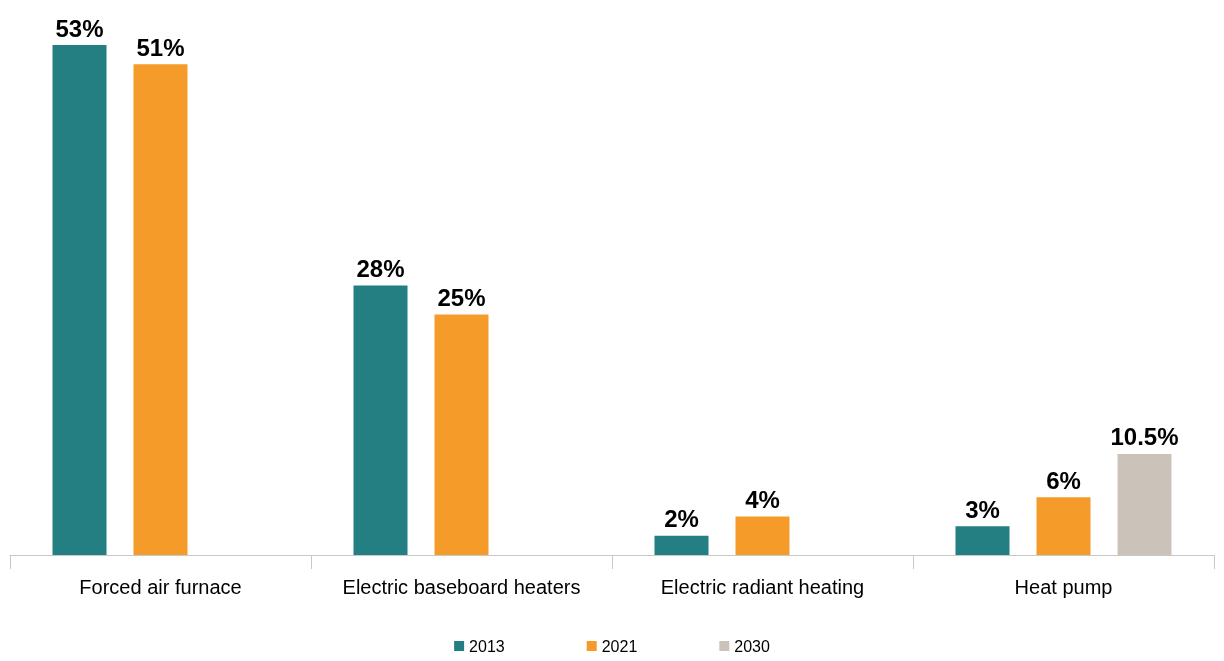  Describe the element at coordinates (619, 646) in the screenshot. I see `legend-label: 2021` at that location.